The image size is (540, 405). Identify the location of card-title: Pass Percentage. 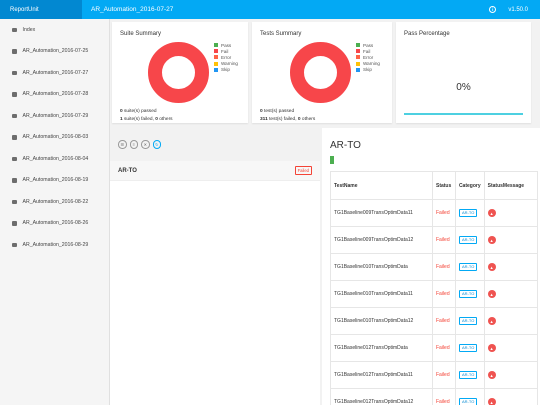
(427, 34).